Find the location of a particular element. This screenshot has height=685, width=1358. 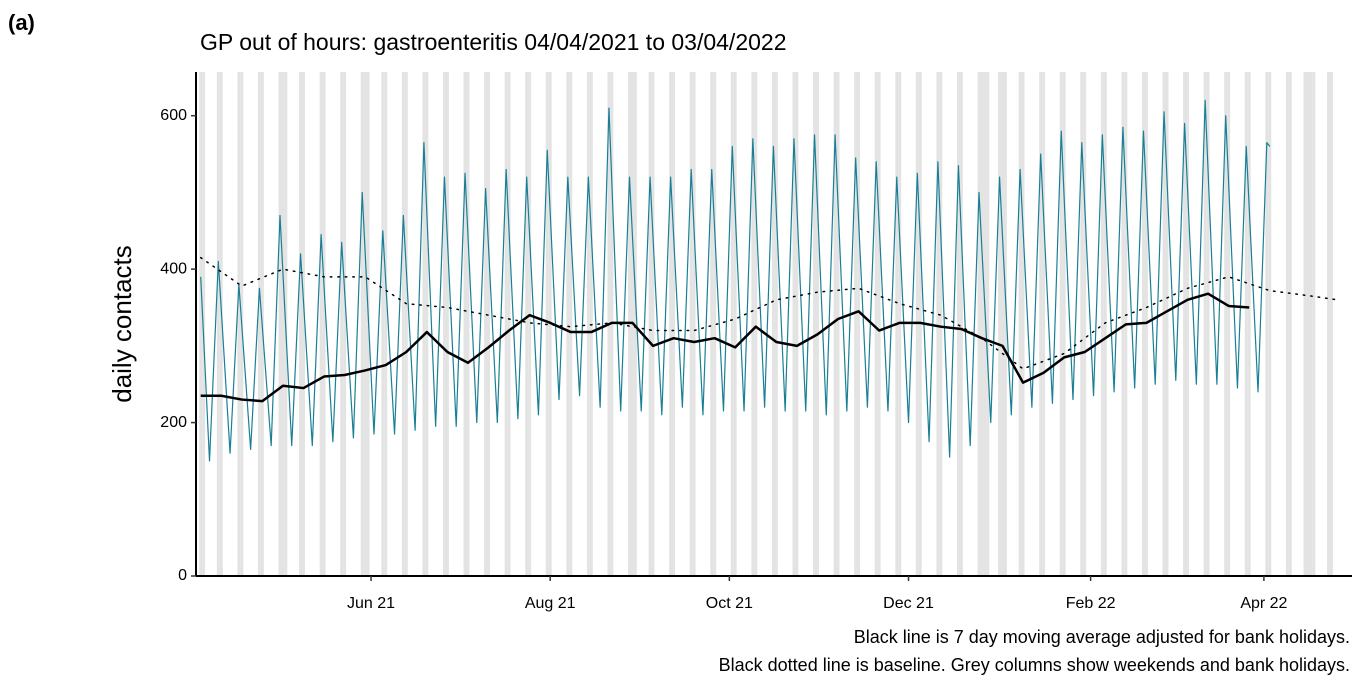

x-tick-label: Feb 22 is located at coordinates (1091, 603).